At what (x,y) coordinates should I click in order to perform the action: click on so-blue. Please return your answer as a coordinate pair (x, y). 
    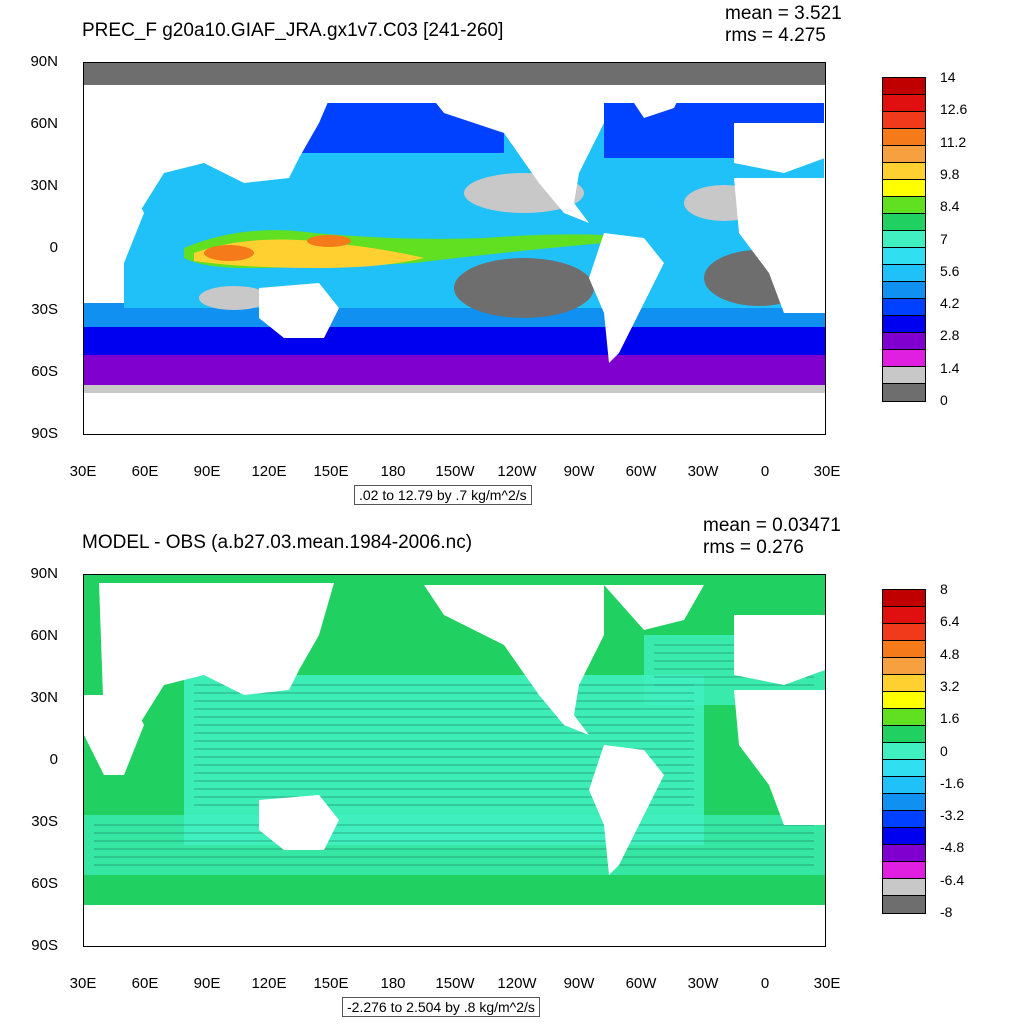
    Looking at the image, I should click on (454, 340).